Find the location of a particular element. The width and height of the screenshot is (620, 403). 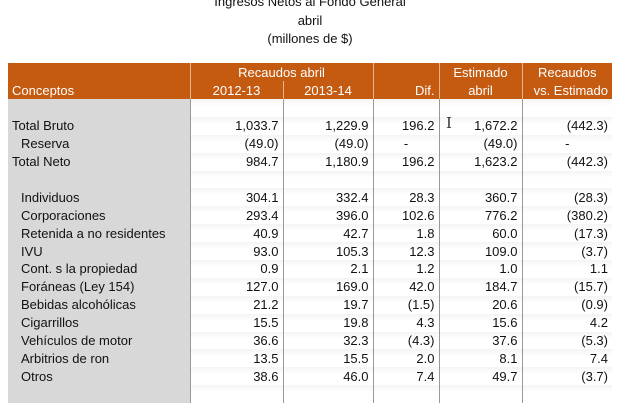

row-value: 102.6 is located at coordinates (405, 215).